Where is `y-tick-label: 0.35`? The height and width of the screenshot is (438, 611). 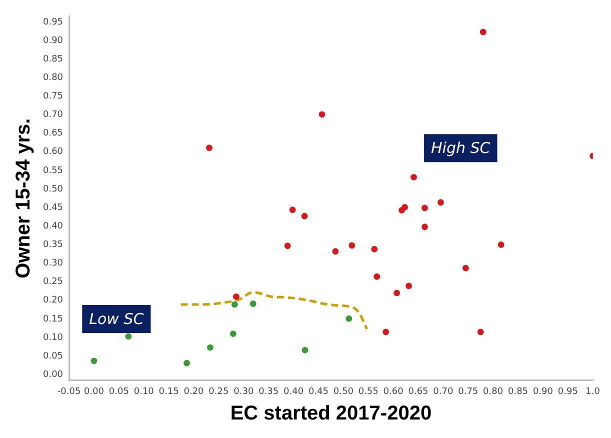 y-tick-label: 0.35 is located at coordinates (53, 245).